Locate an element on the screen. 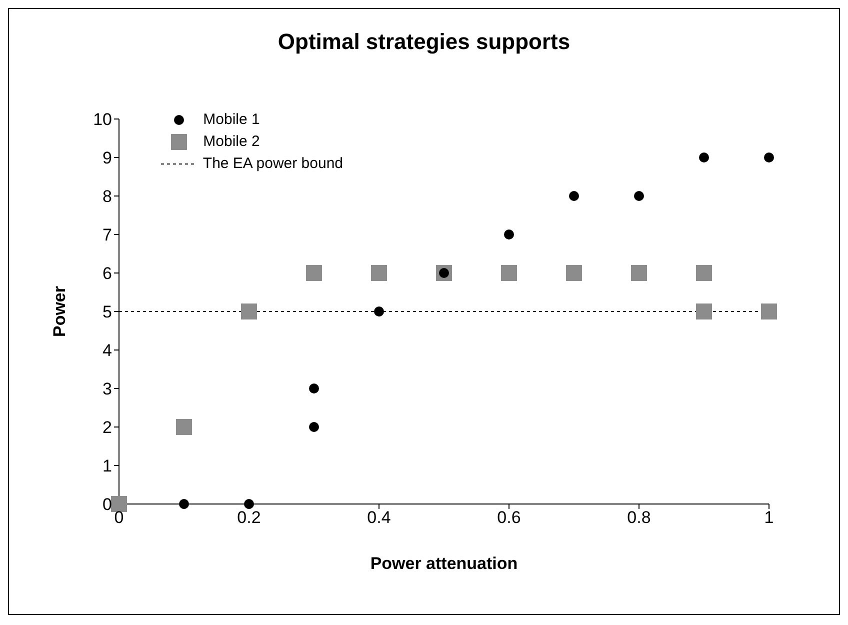 This screenshot has height=625, width=848. x-tick-label: 0.2 is located at coordinates (249, 518).